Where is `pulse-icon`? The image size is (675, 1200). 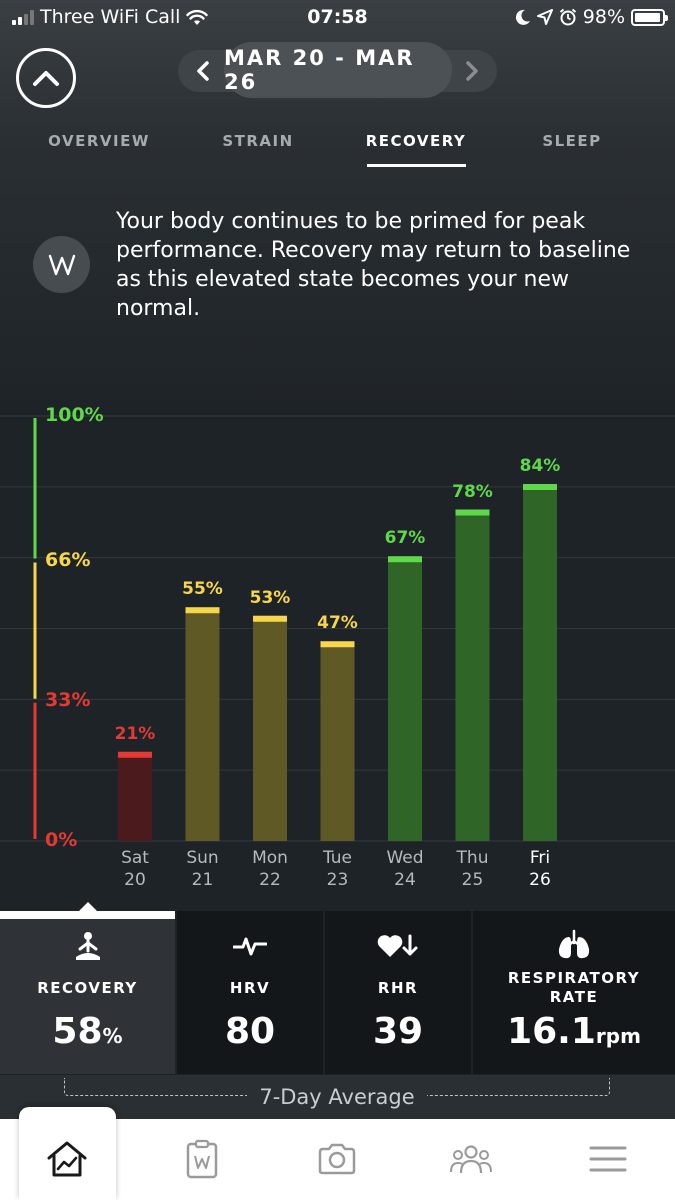
pulse-icon is located at coordinates (250, 946).